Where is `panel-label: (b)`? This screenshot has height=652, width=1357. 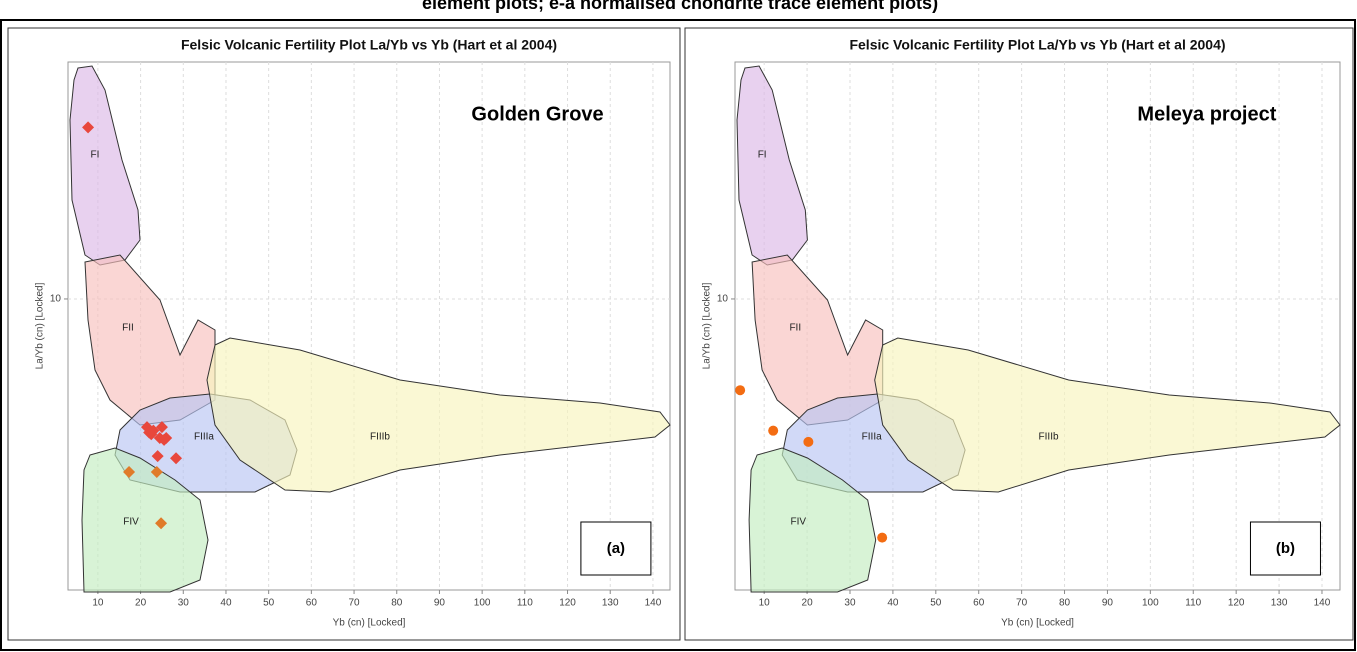
panel-label: (b) is located at coordinates (1285, 548).